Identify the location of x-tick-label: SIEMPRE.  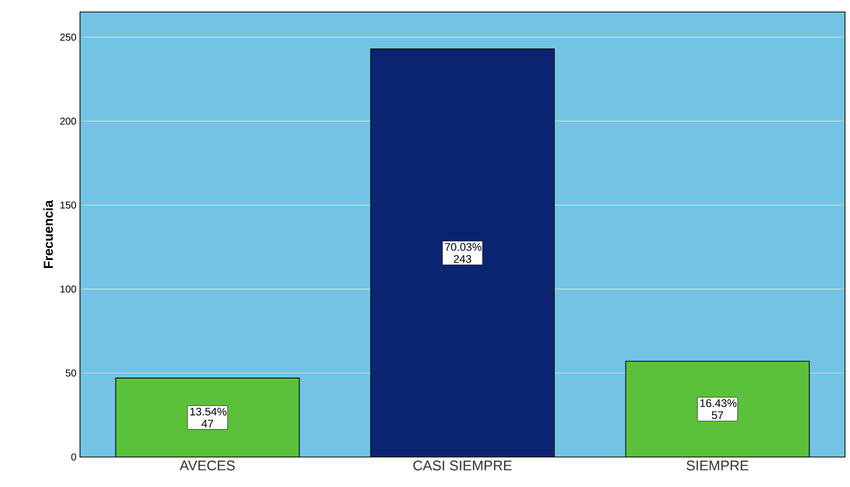
(717, 465).